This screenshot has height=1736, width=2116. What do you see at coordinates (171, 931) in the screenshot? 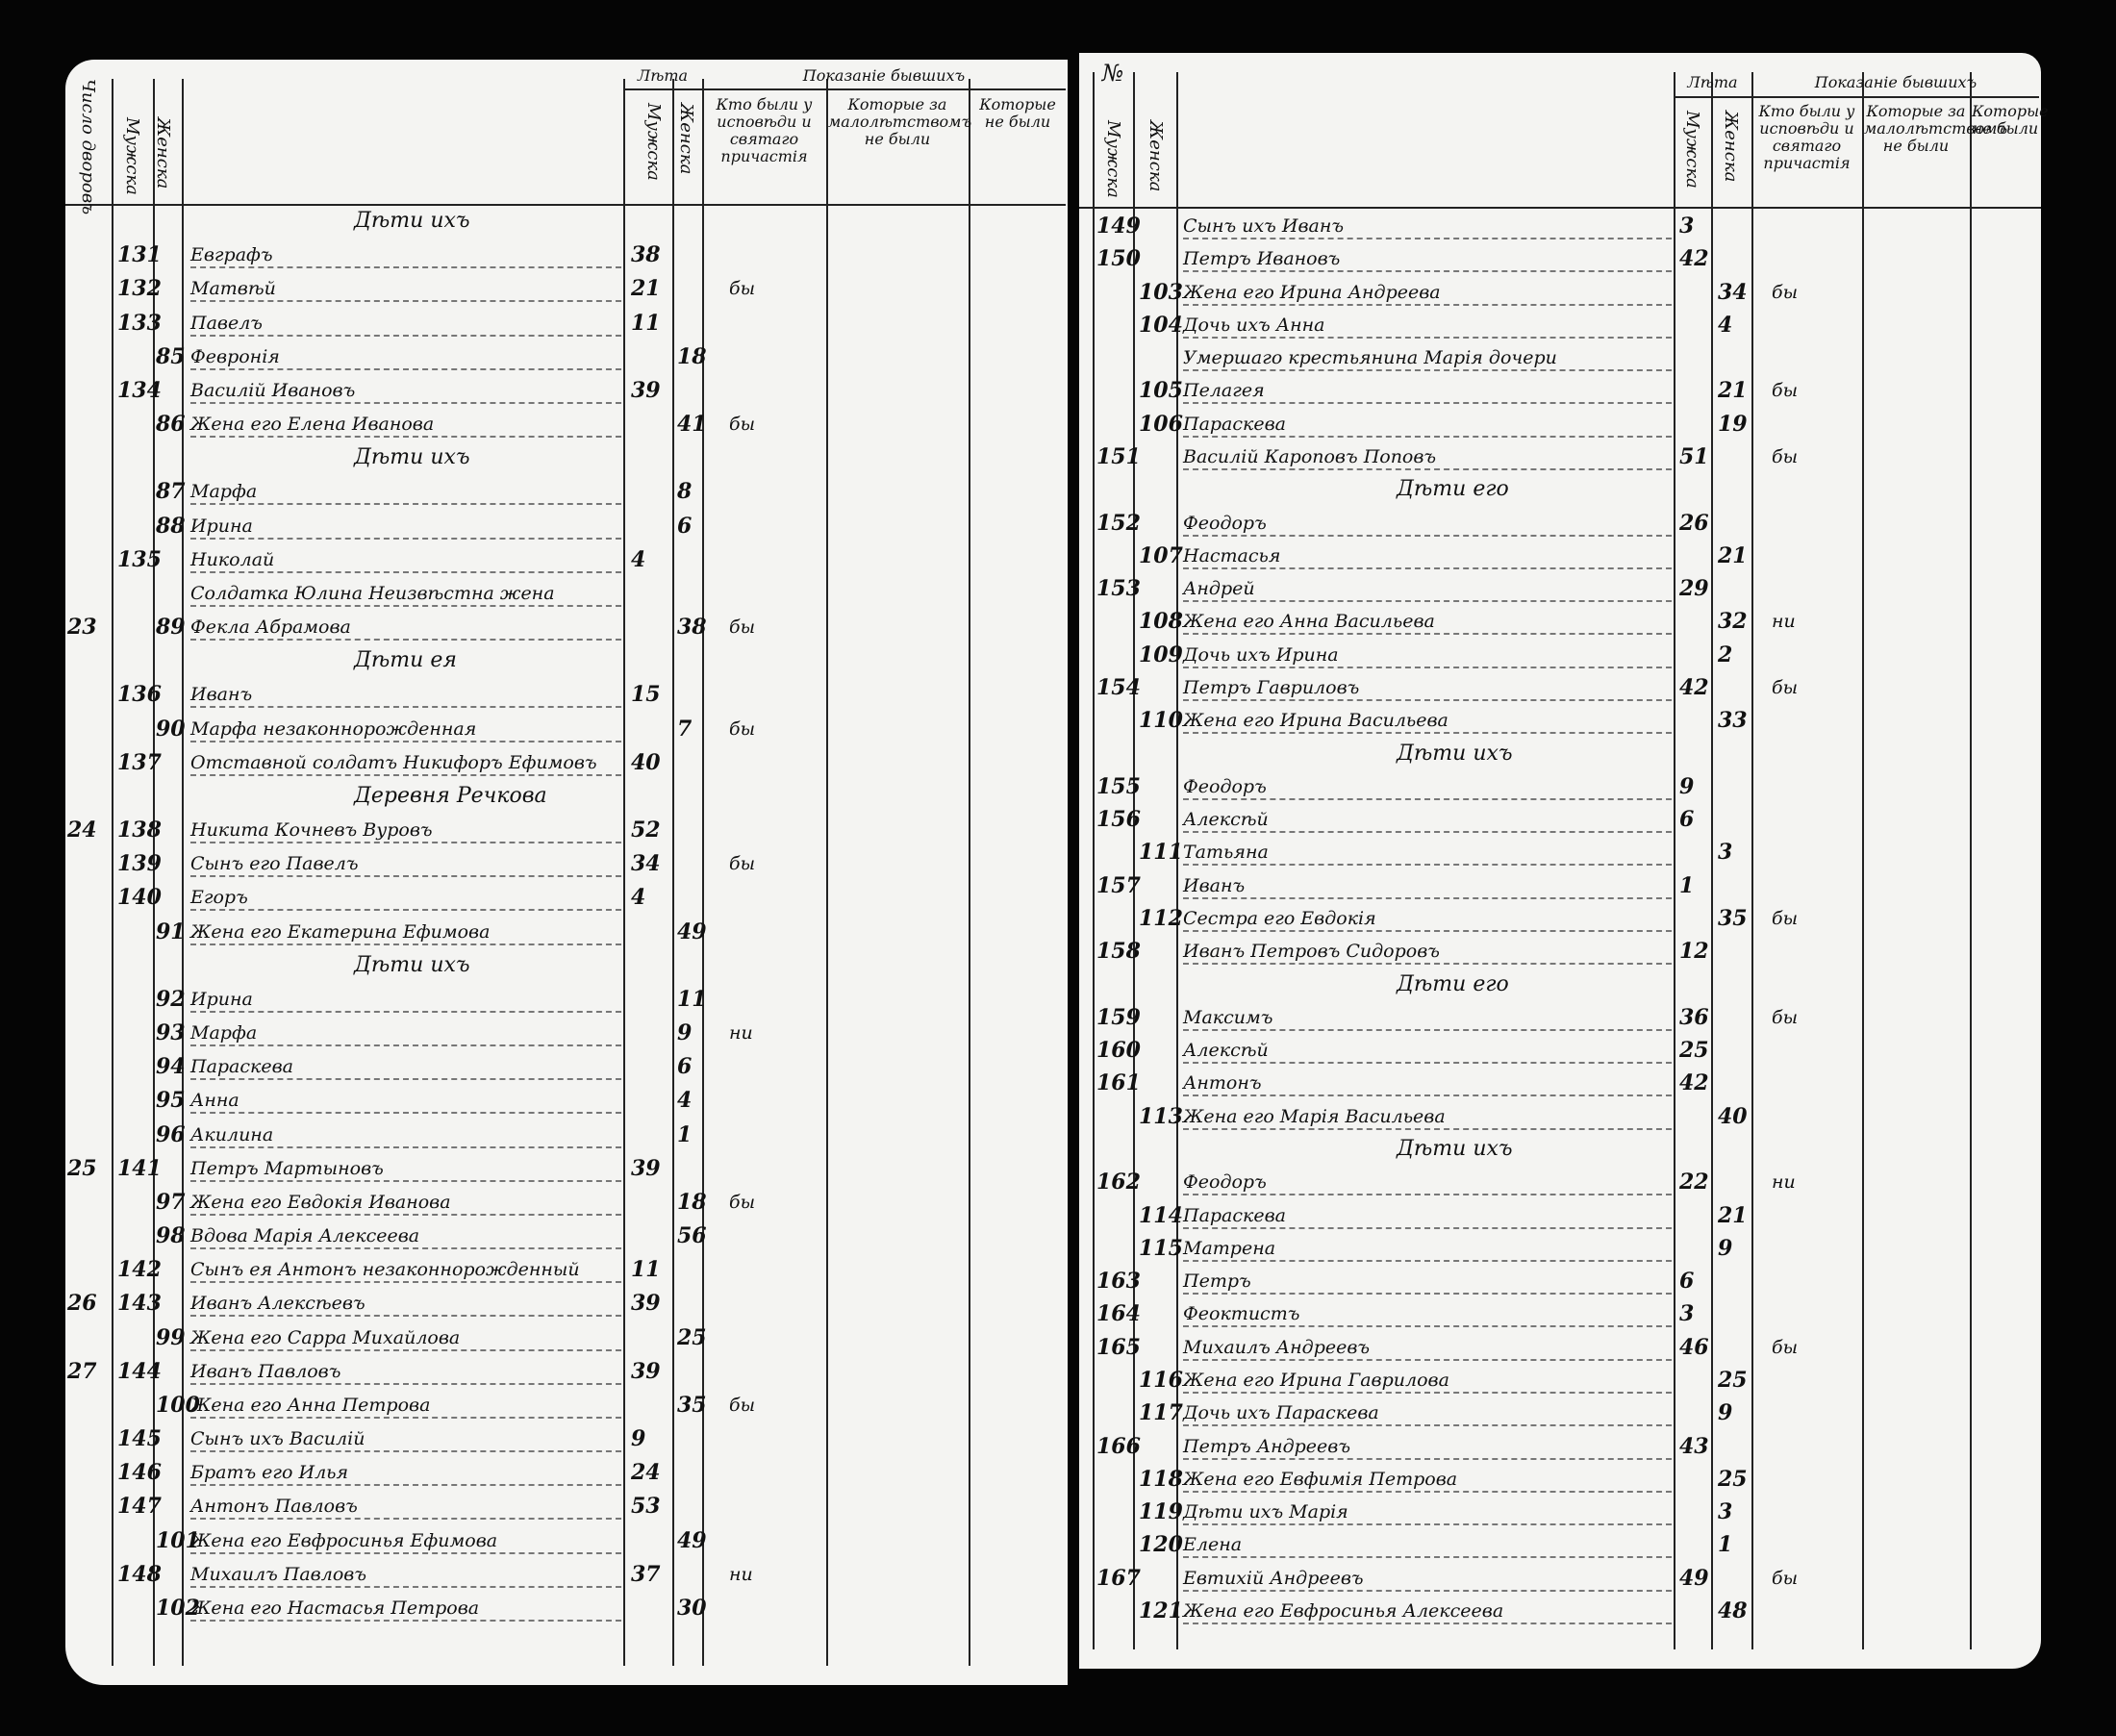
I see `f-no: 91` at bounding box center [171, 931].